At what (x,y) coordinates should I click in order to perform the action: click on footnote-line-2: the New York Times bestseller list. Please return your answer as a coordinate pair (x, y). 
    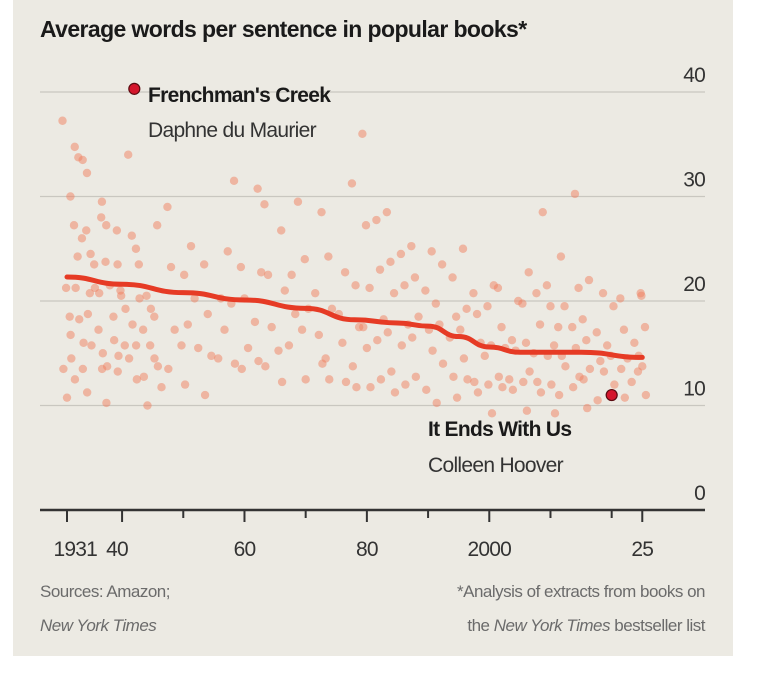
    Looking at the image, I should click on (586, 625).